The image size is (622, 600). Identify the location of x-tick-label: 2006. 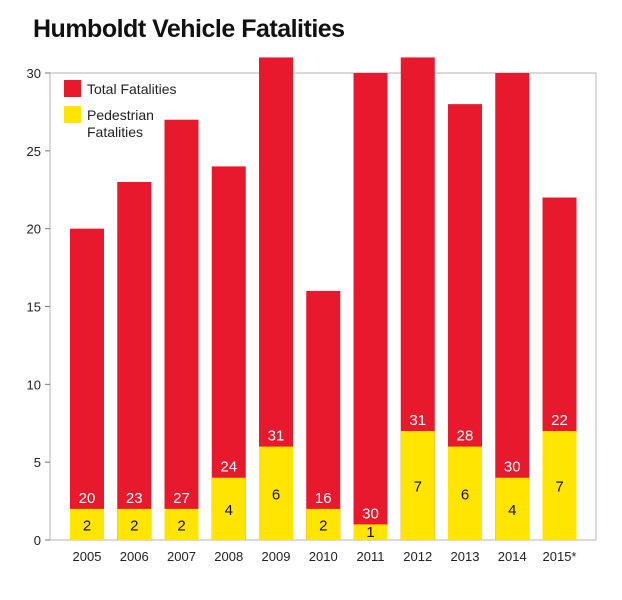
(134, 556).